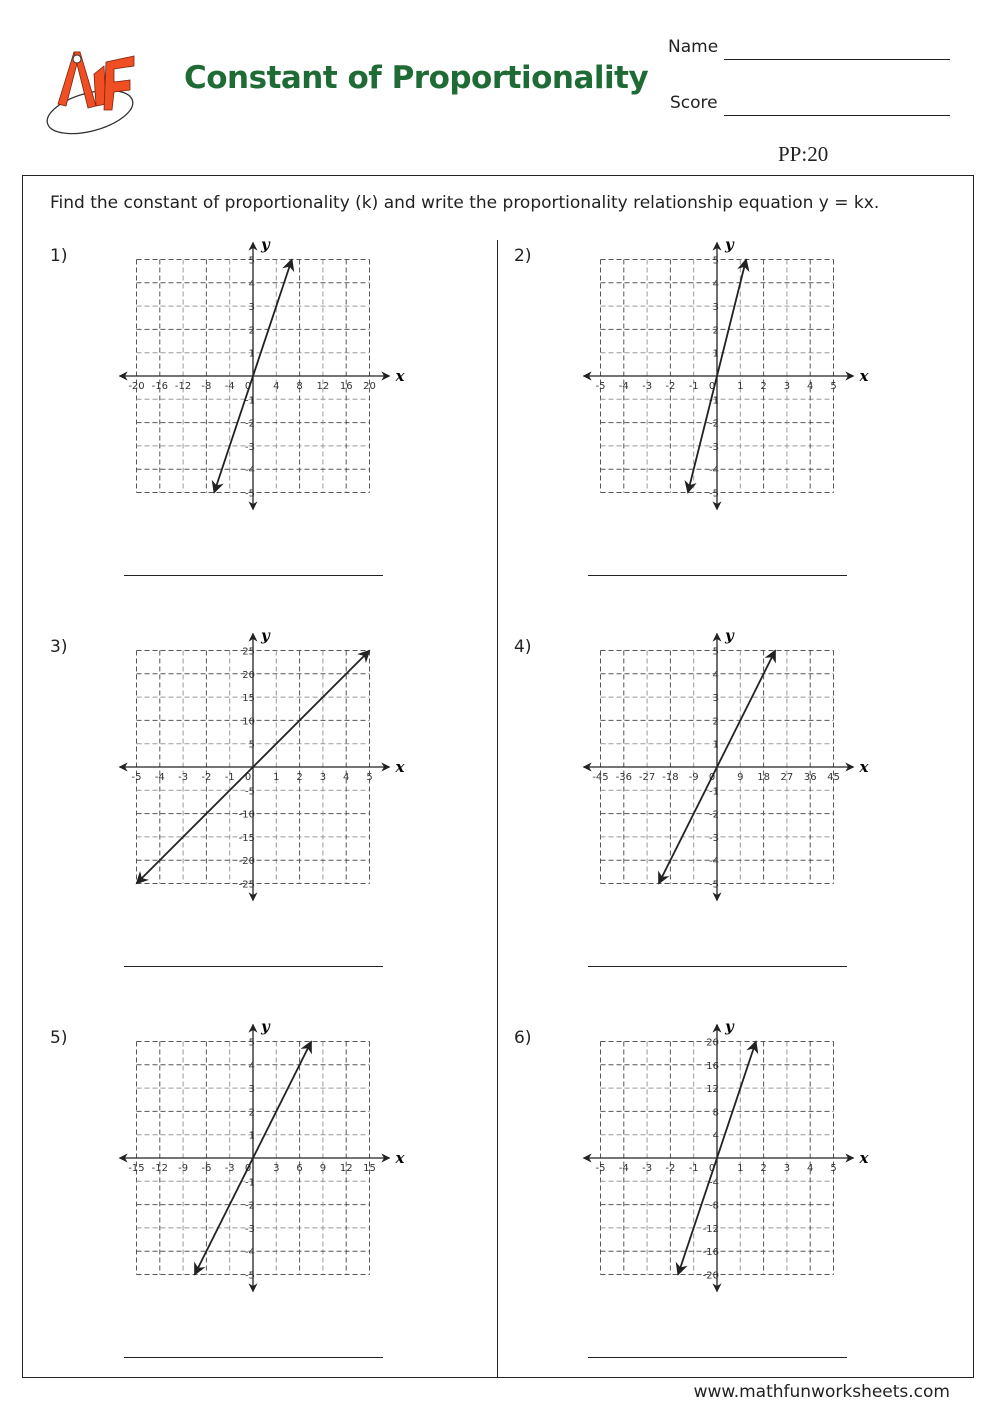 This screenshot has width=1000, height=1415. What do you see at coordinates (810, 777) in the screenshot?
I see `x-tick-label: 36` at bounding box center [810, 777].